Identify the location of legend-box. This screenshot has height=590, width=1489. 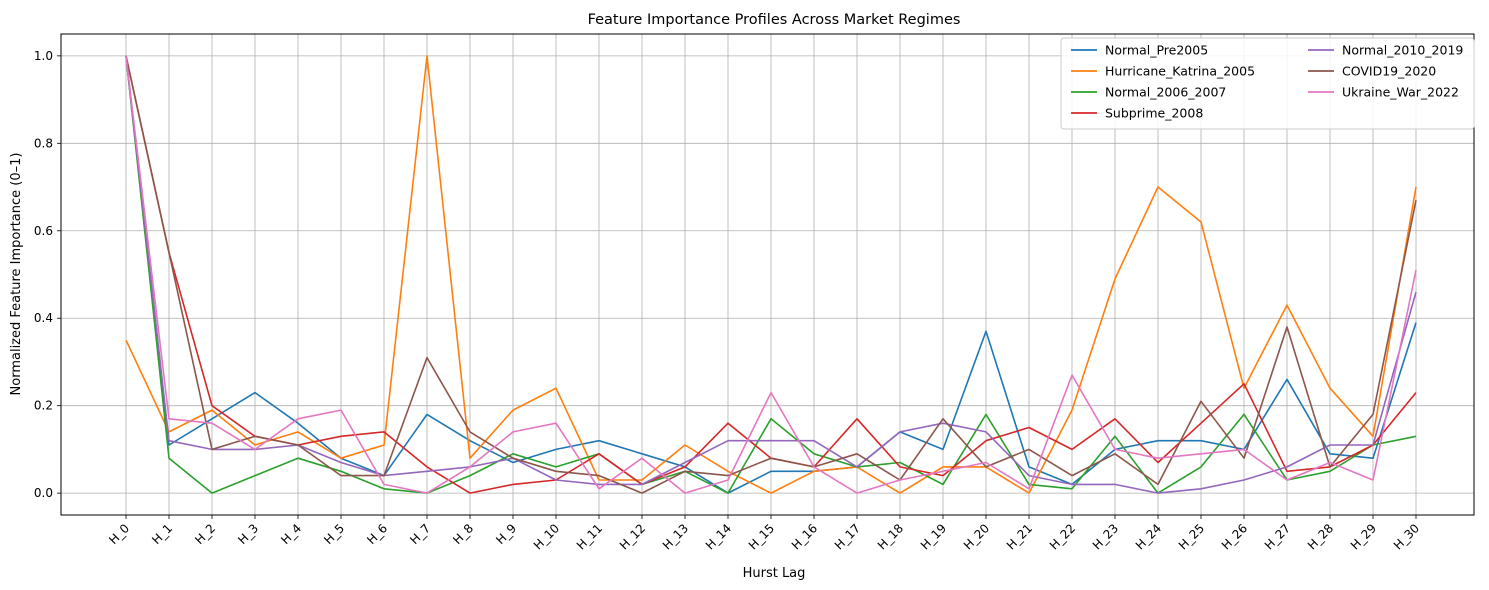
(1267, 83).